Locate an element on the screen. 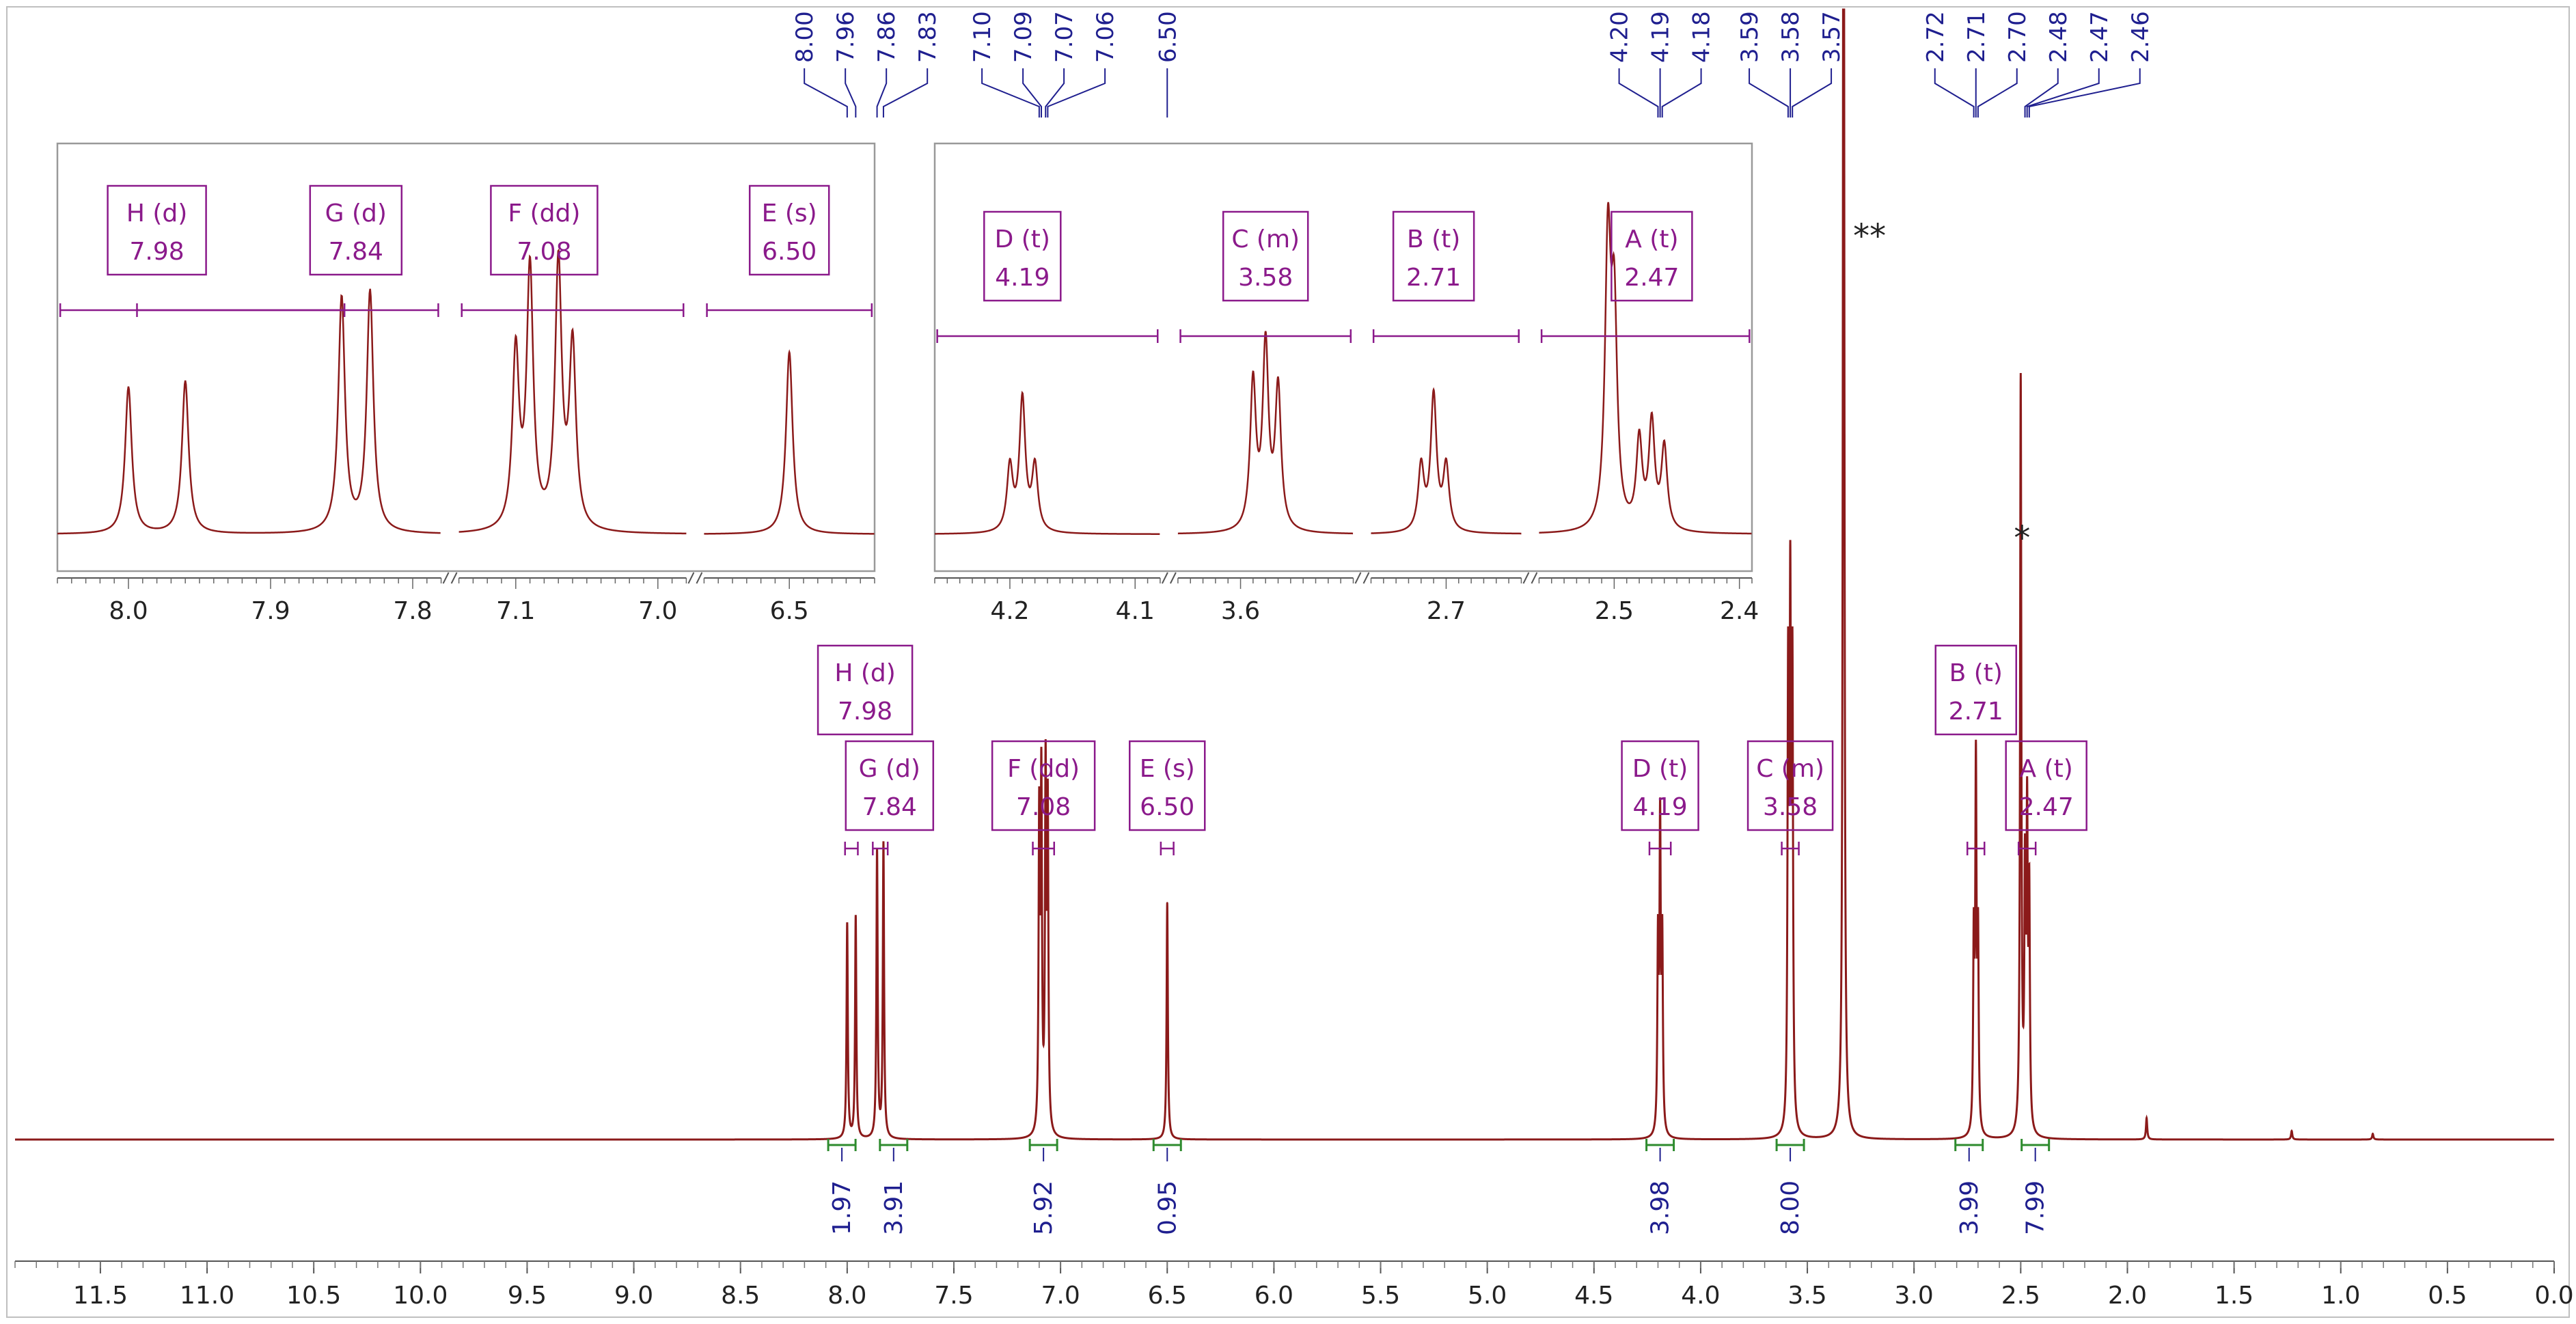  peak-pick-label: 7.86 is located at coordinates (887, 37).